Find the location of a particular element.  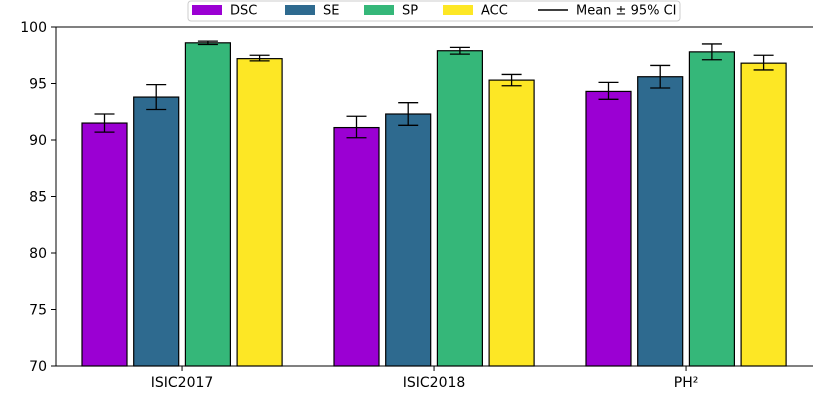

y-tick-label-95: 95 is located at coordinates (38, 85).